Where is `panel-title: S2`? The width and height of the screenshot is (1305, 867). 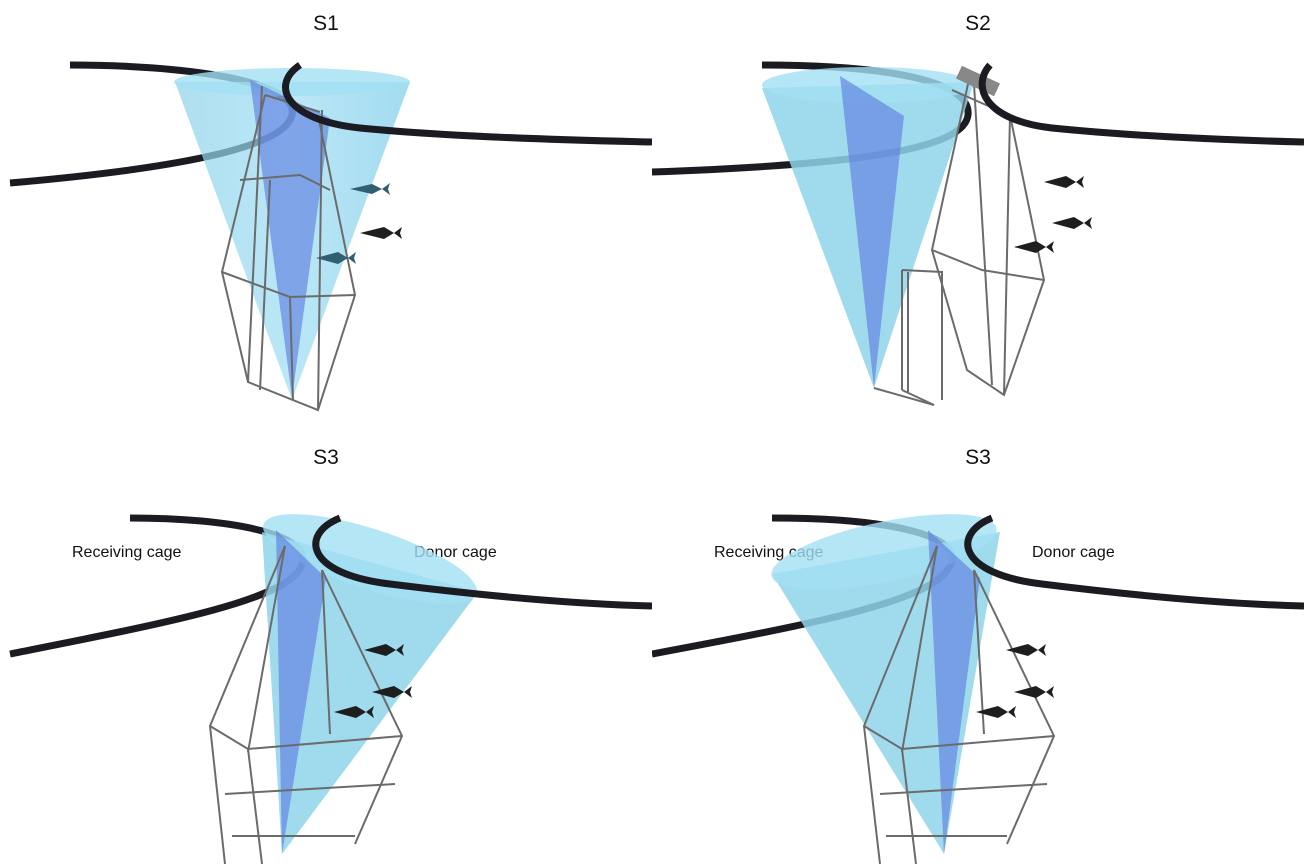
panel-title: S2 is located at coordinates (978, 23).